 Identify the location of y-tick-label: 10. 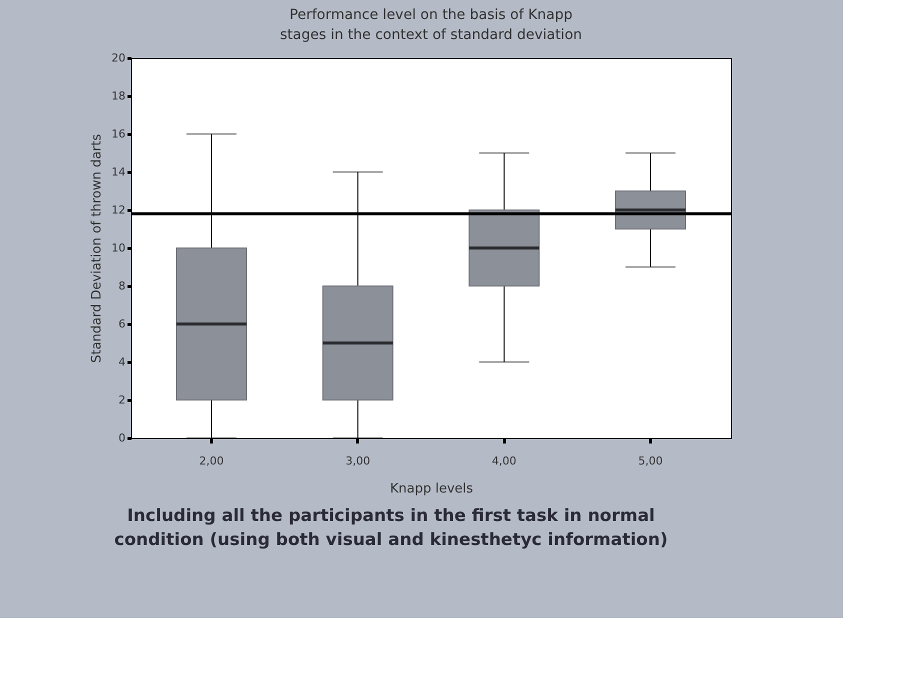
(119, 248).